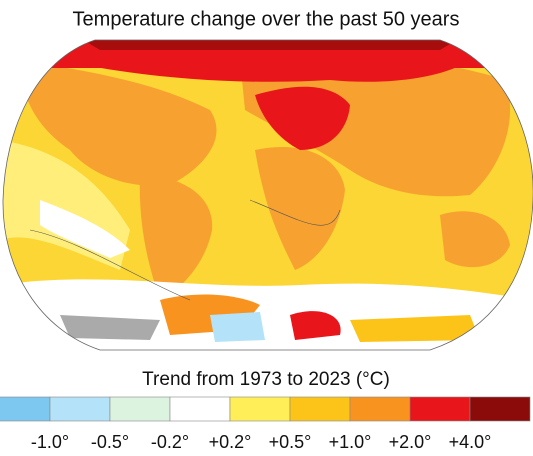 This screenshot has height=456, width=533. Describe the element at coordinates (290, 442) in the screenshot. I see `legend-label: +0.5°` at that location.